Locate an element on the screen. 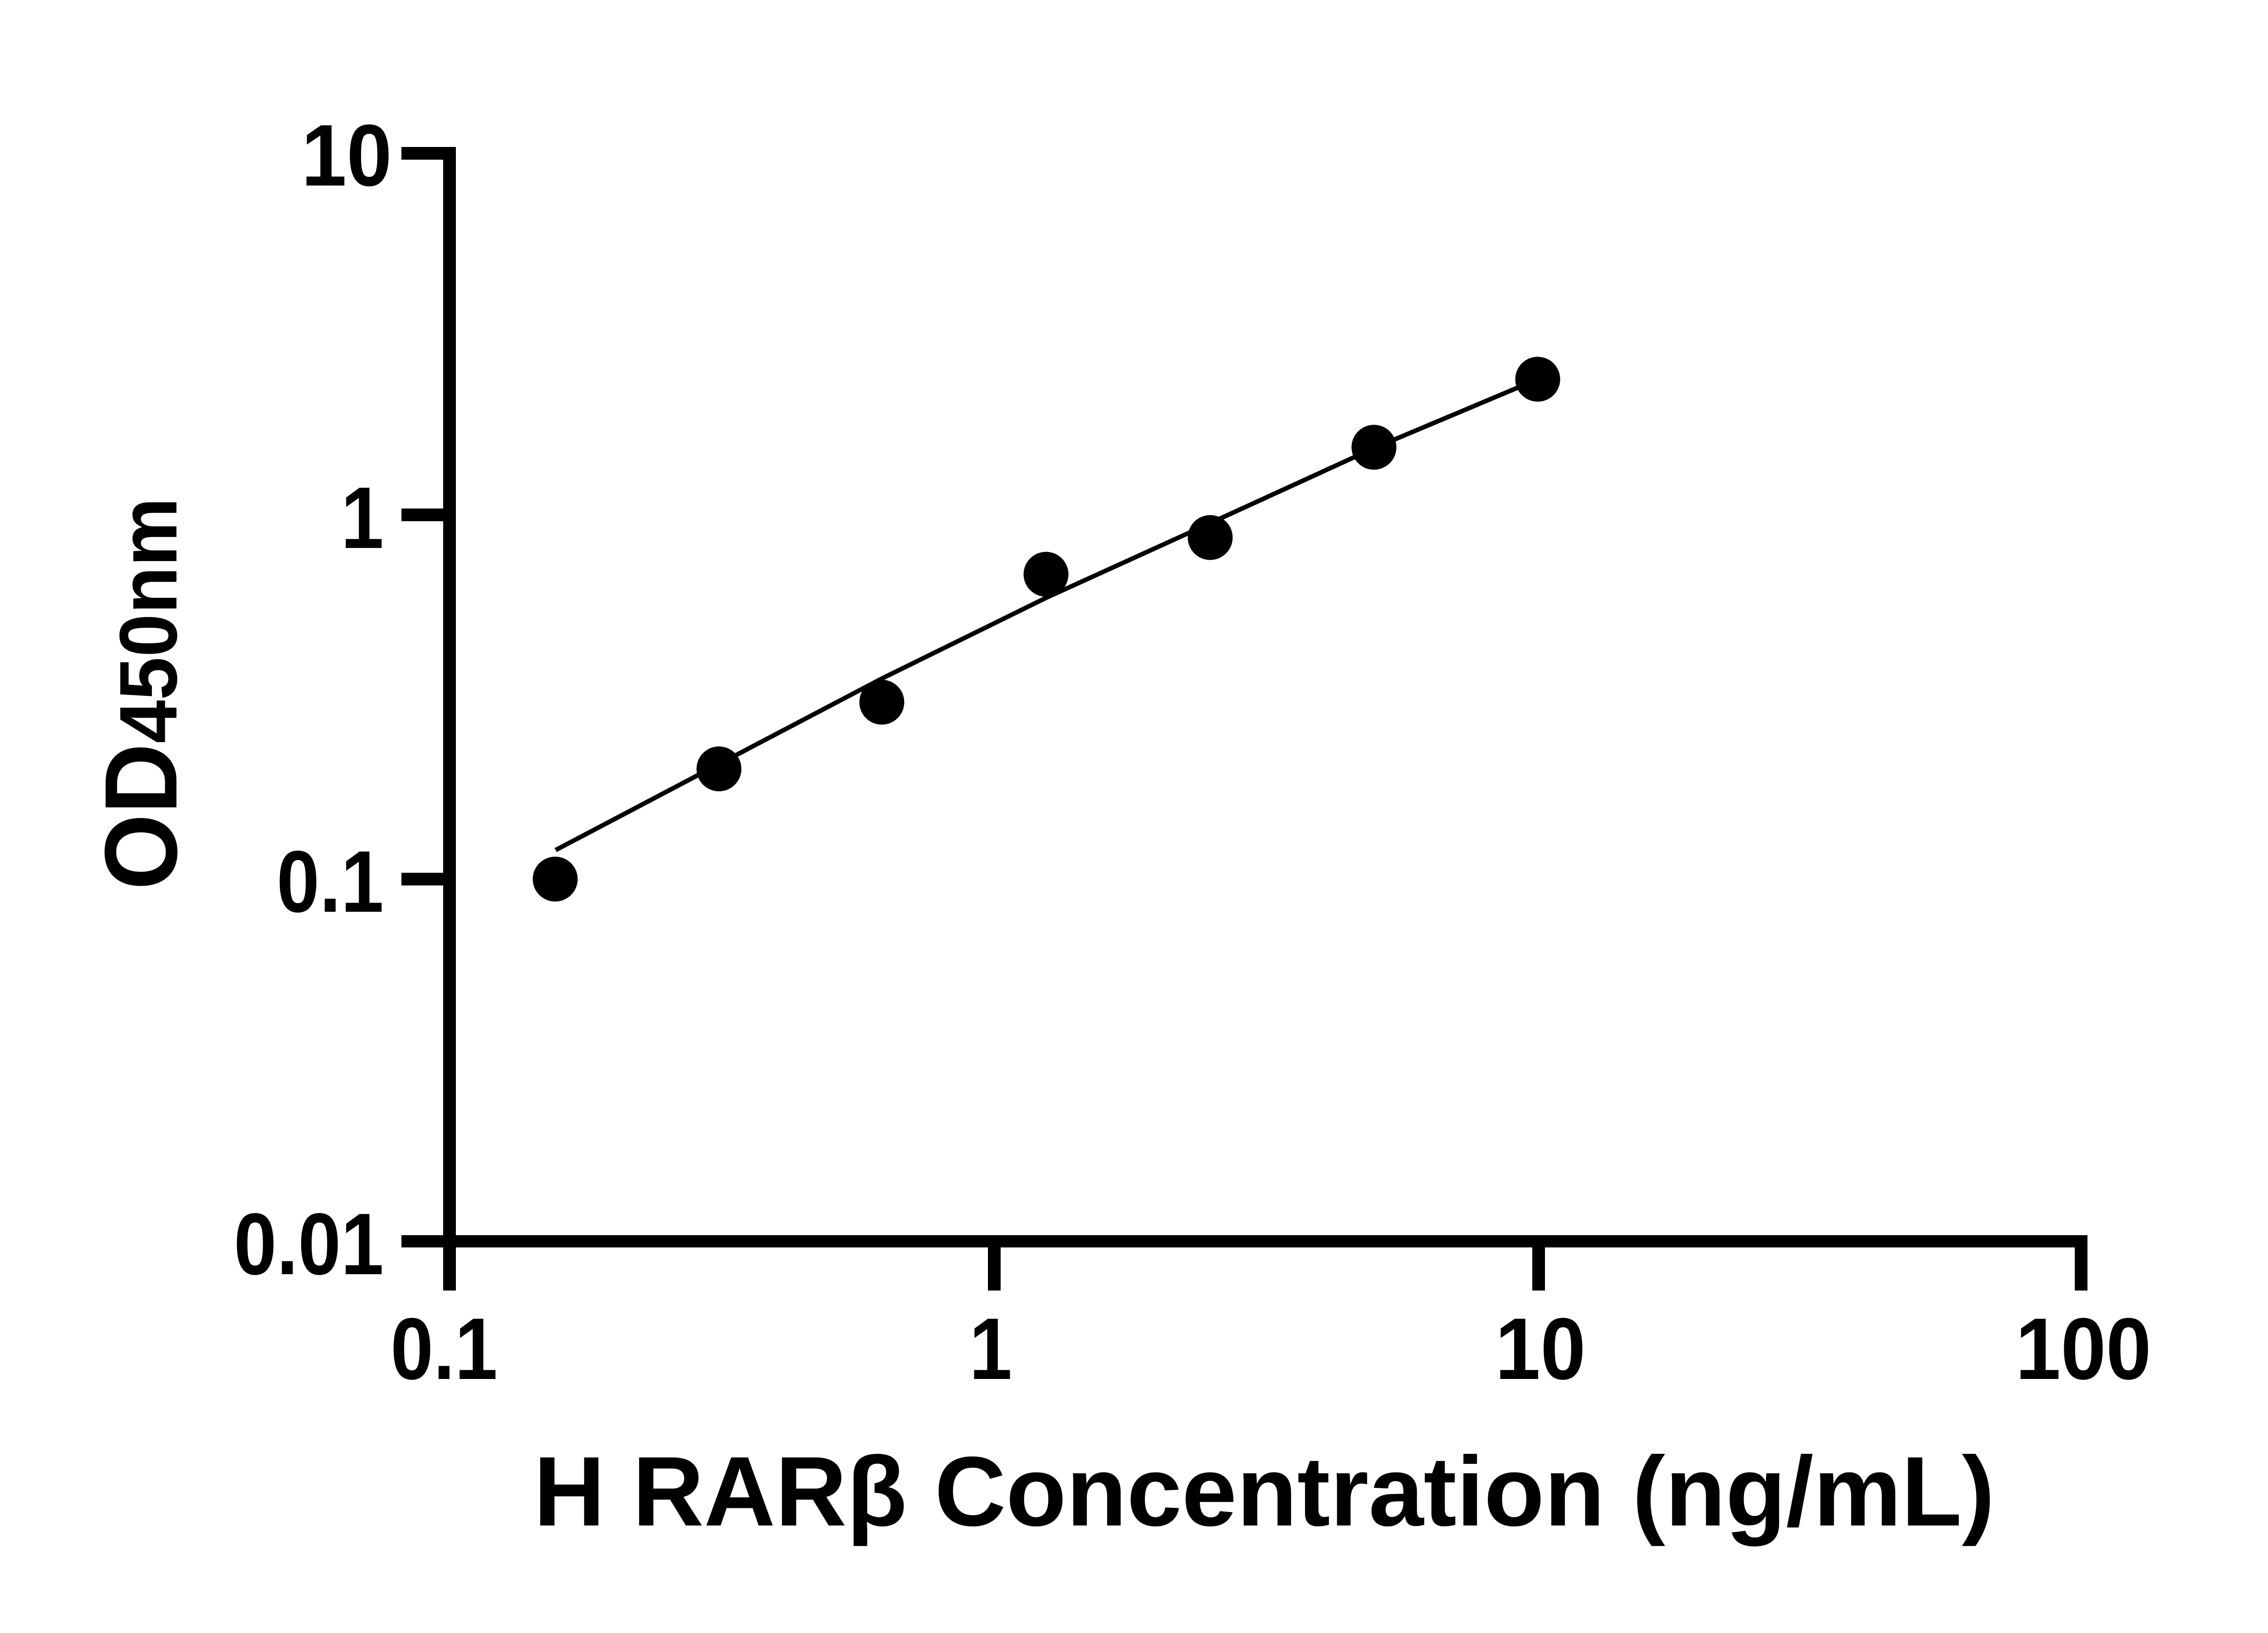 This screenshot has width=2268, height=1633. svg-text: OD450nm is located at coordinates (140, 694).